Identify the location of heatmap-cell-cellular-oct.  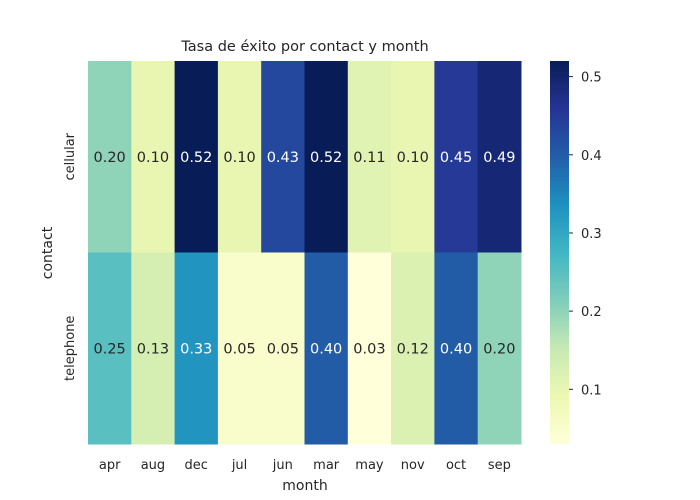
(456, 157).